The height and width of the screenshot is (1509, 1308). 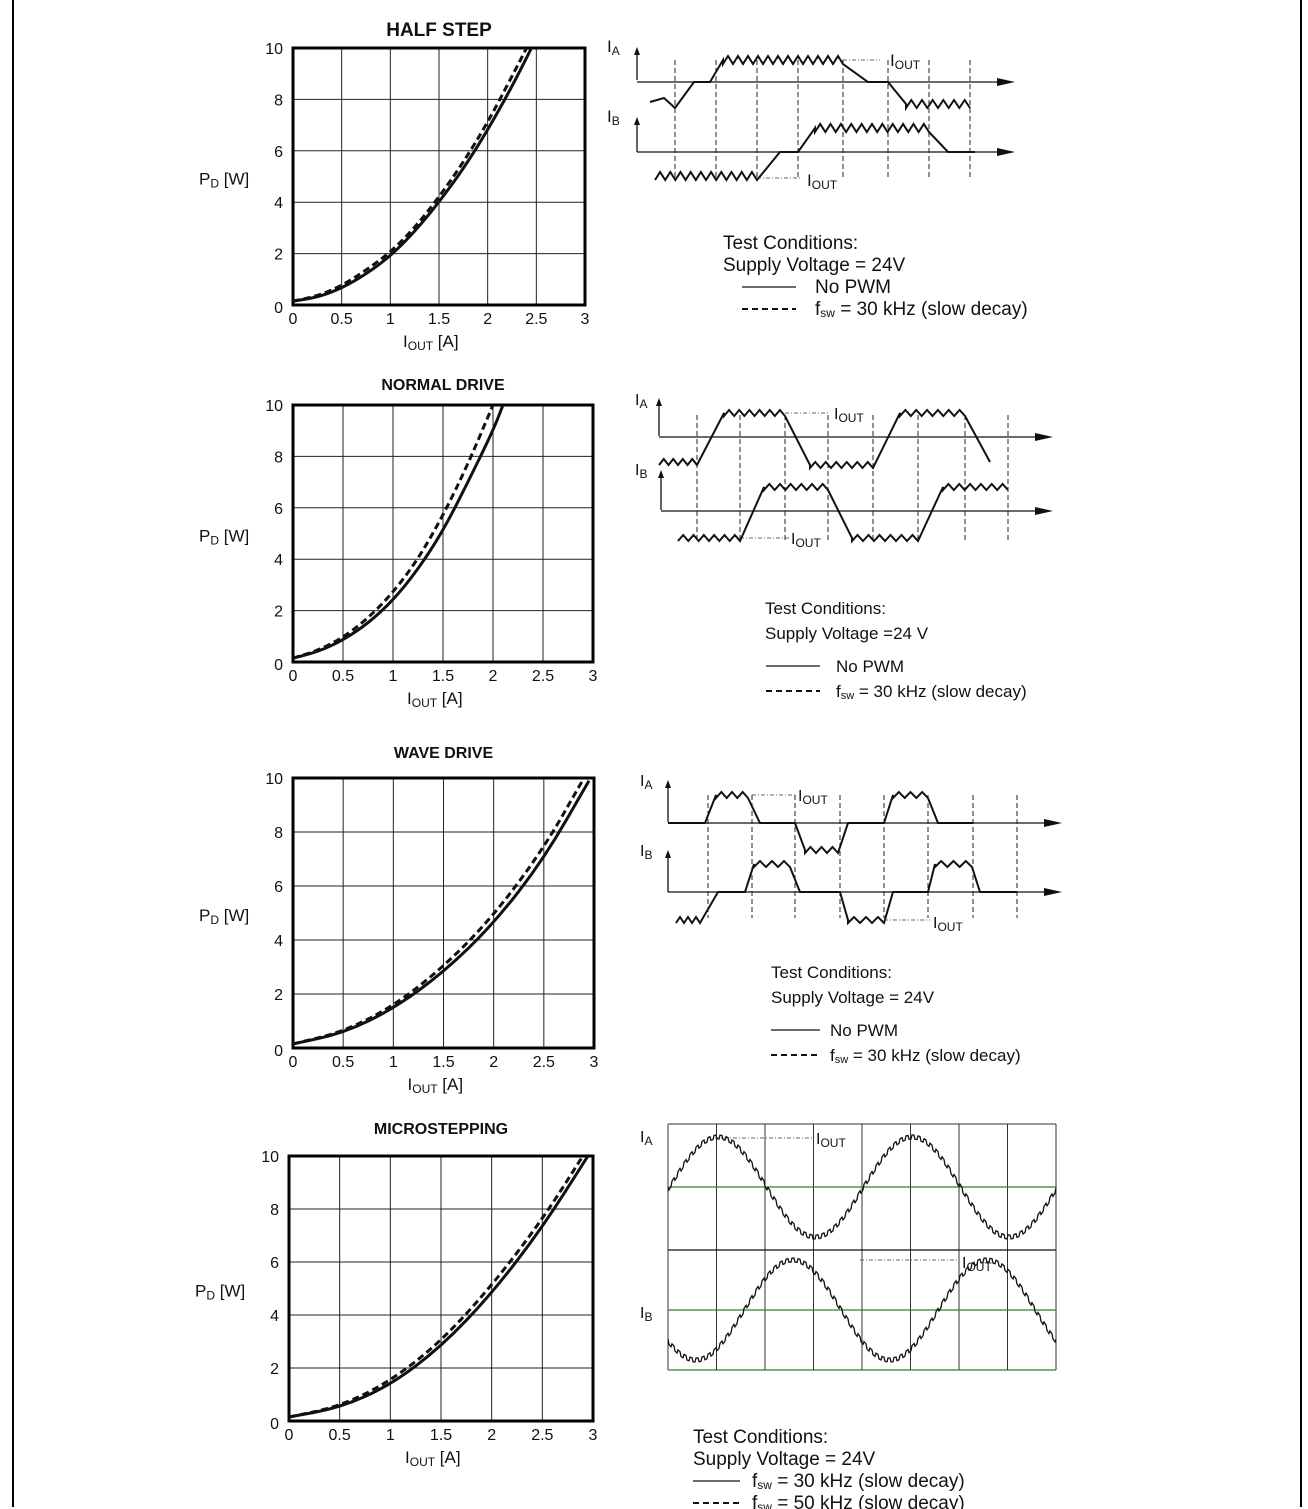 I want to click on legend-label: fsw = 50 kHz (slow decay), so click(x=858, y=1501).